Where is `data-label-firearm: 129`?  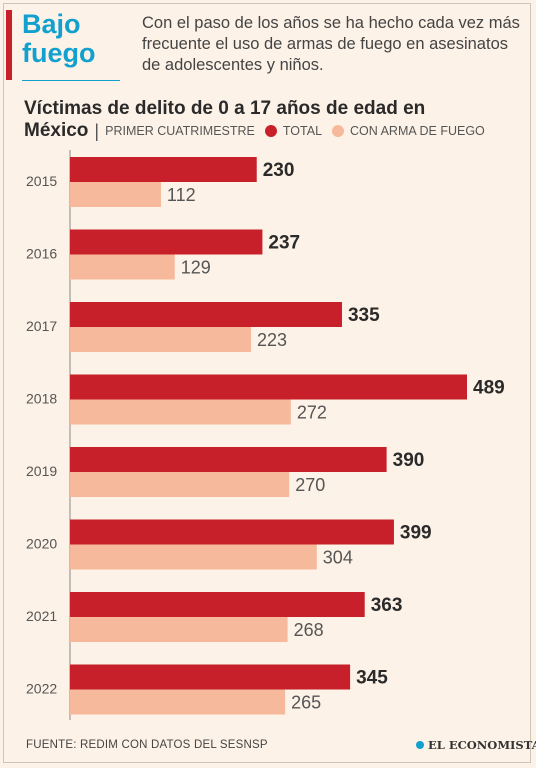 data-label-firearm: 129 is located at coordinates (196, 268).